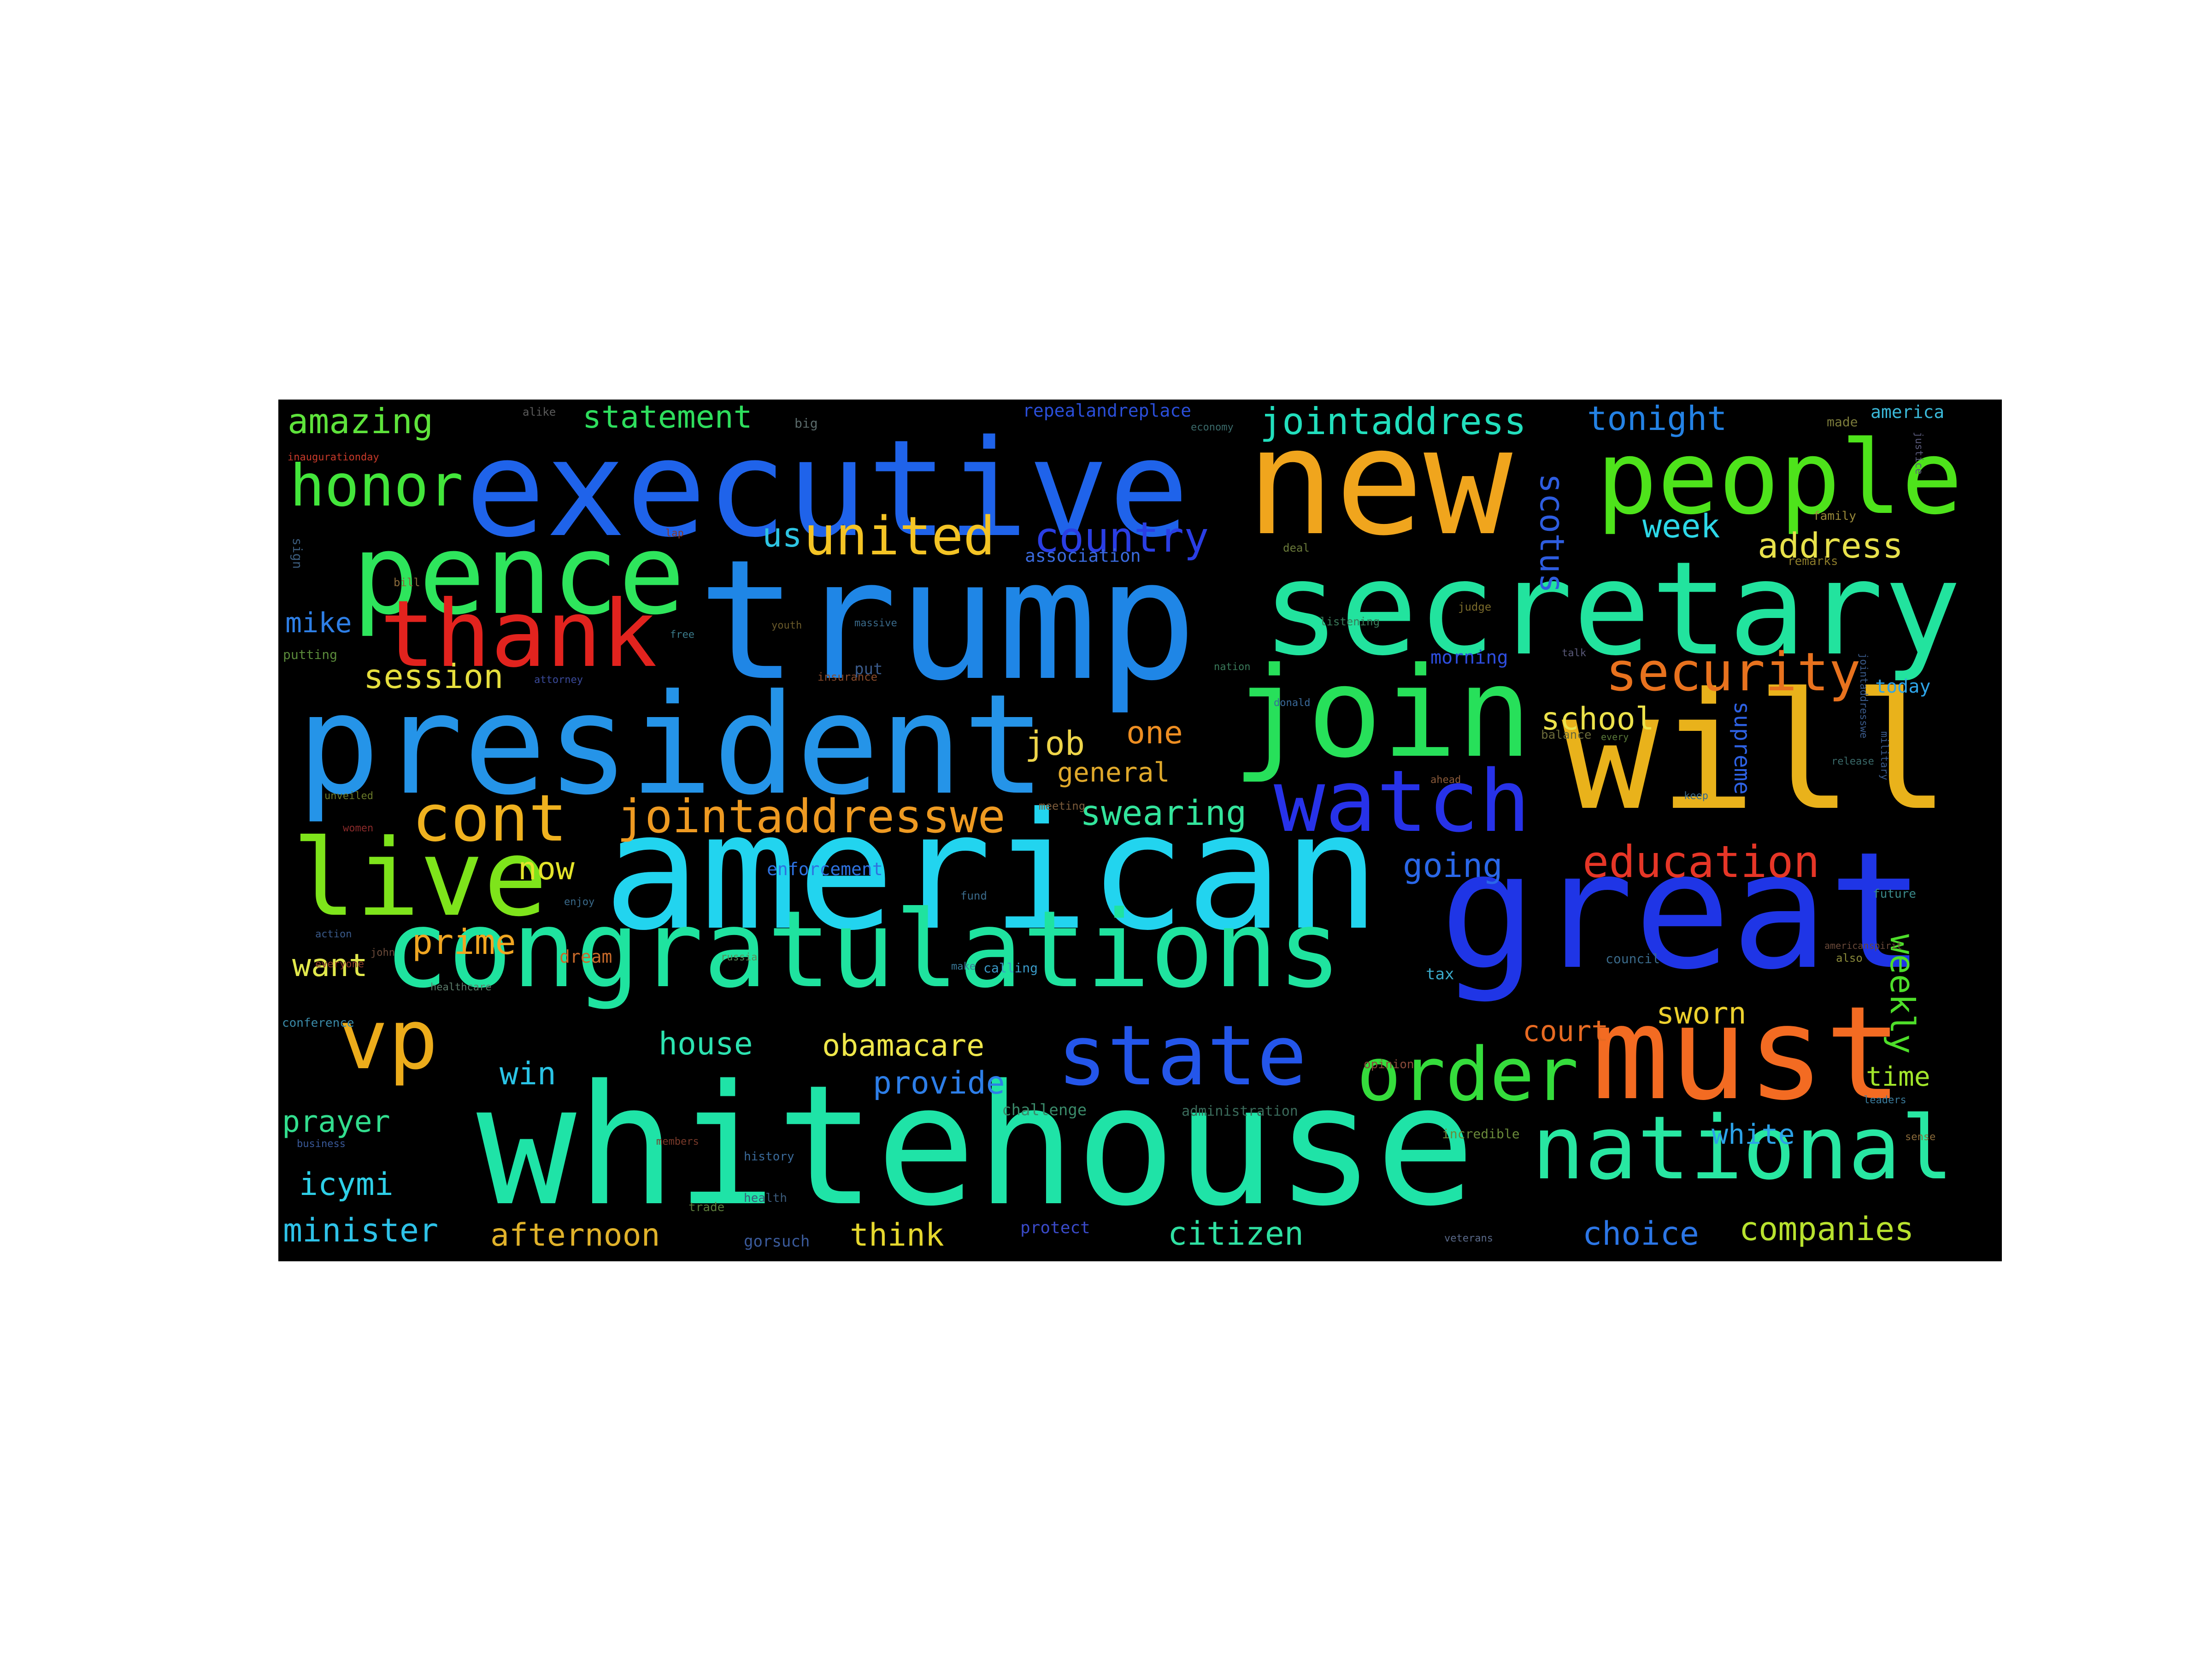 This screenshot has width=2212, height=1659. What do you see at coordinates (1918, 453) in the screenshot?
I see `cloud-word: justice` at bounding box center [1918, 453].